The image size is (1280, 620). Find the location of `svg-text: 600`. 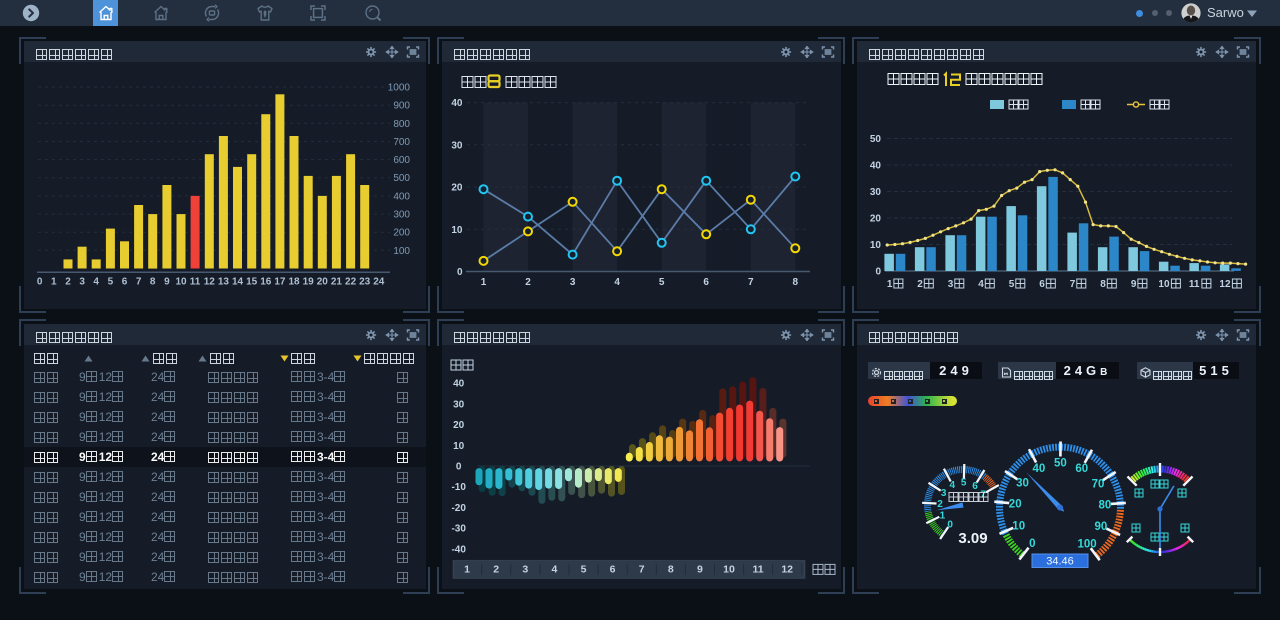

svg-text: 600 is located at coordinates (401, 160).